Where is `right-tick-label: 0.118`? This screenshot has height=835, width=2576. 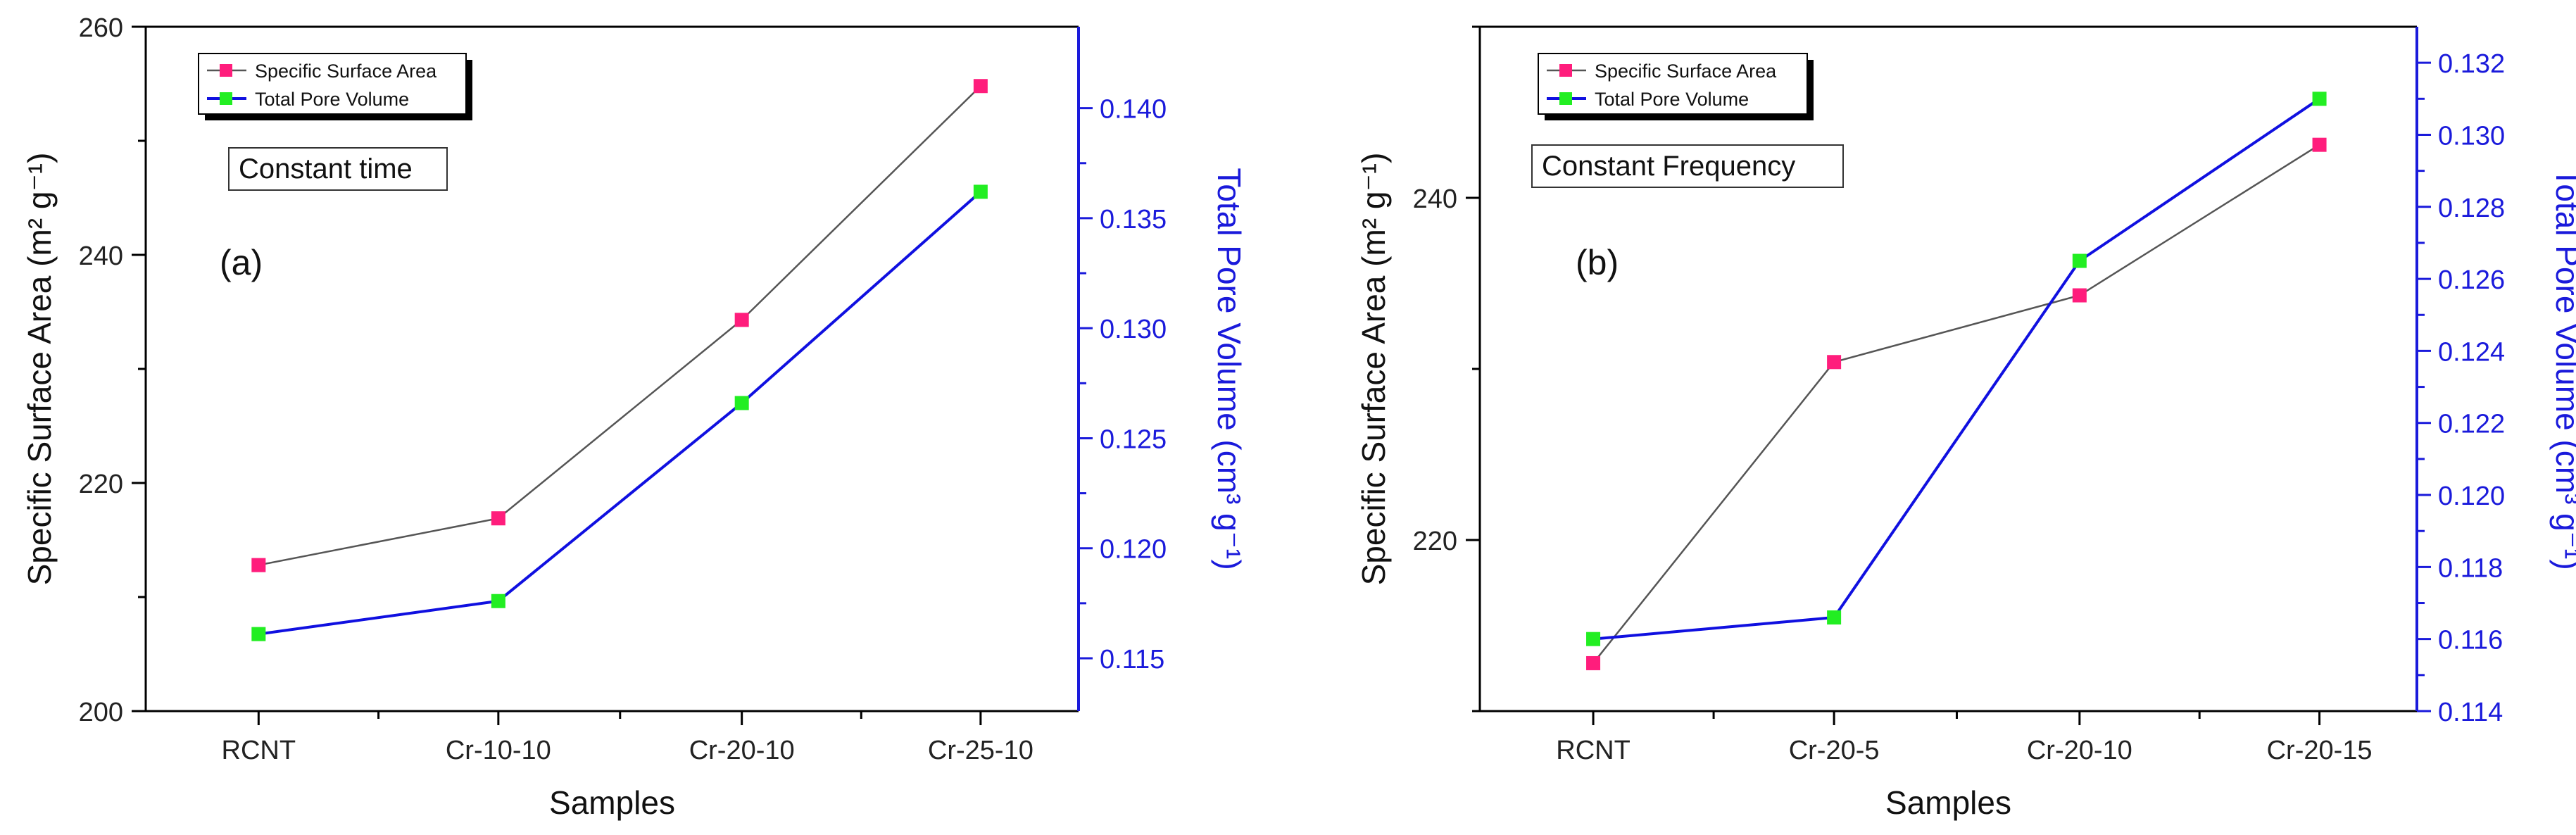
right-tick-label: 0.118 is located at coordinates (2471, 568).